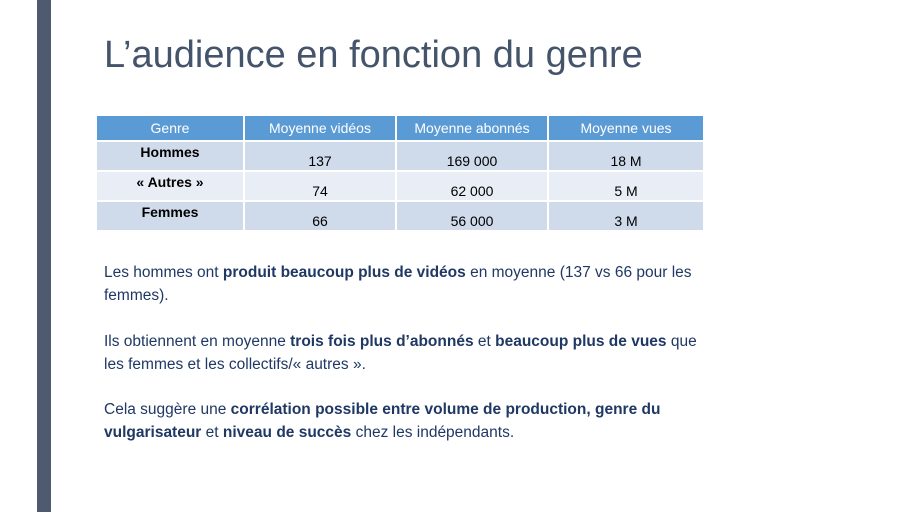 The image size is (910, 512). What do you see at coordinates (473, 155) in the screenshot?
I see `cell-abonnes: 169 000` at bounding box center [473, 155].